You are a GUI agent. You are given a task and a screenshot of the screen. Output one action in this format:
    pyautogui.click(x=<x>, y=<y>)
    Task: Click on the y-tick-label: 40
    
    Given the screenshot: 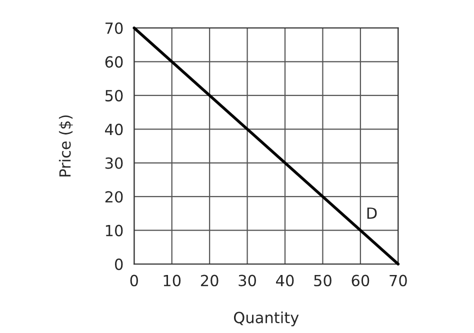 What is the action you would take?
    pyautogui.click(x=114, y=130)
    